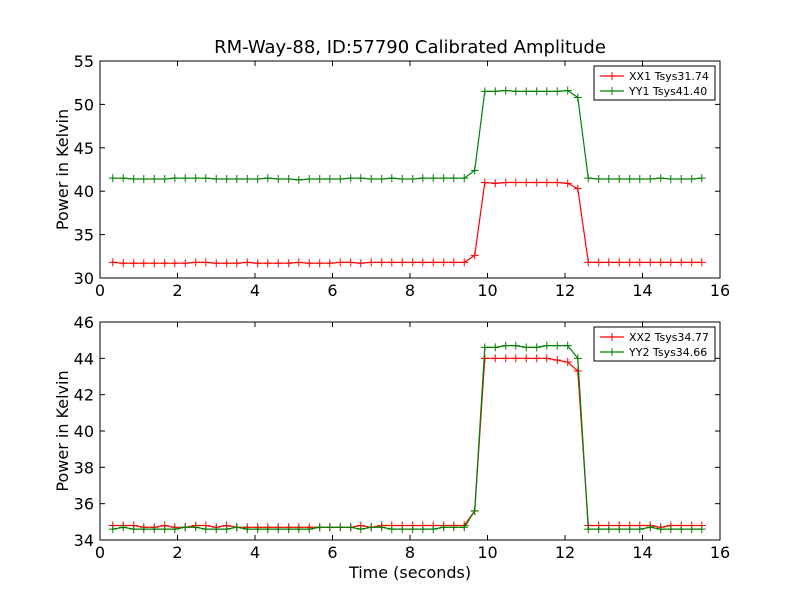 This screenshot has width=800, height=600. Describe the element at coordinates (410, 290) in the screenshot. I see `x-tick-label: 8` at that location.